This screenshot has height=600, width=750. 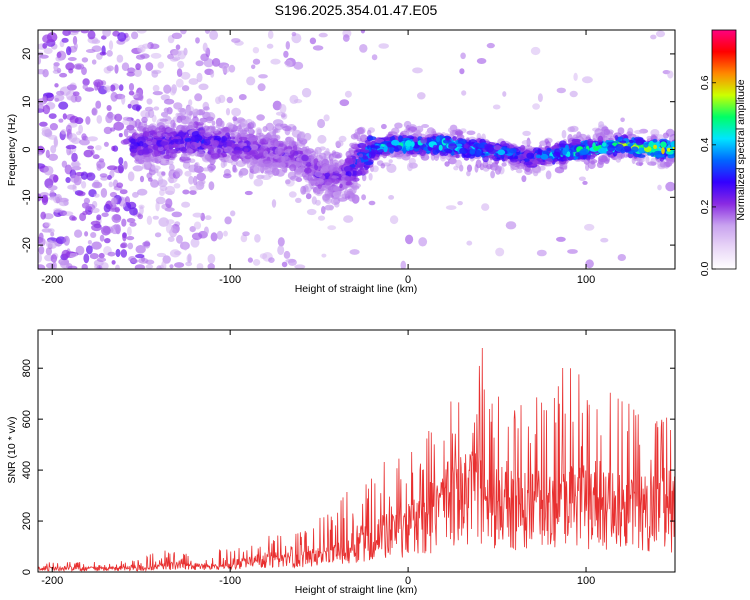 What do you see at coordinates (230, 280) in the screenshot?
I see `x-tick-label: -100` at bounding box center [230, 280].